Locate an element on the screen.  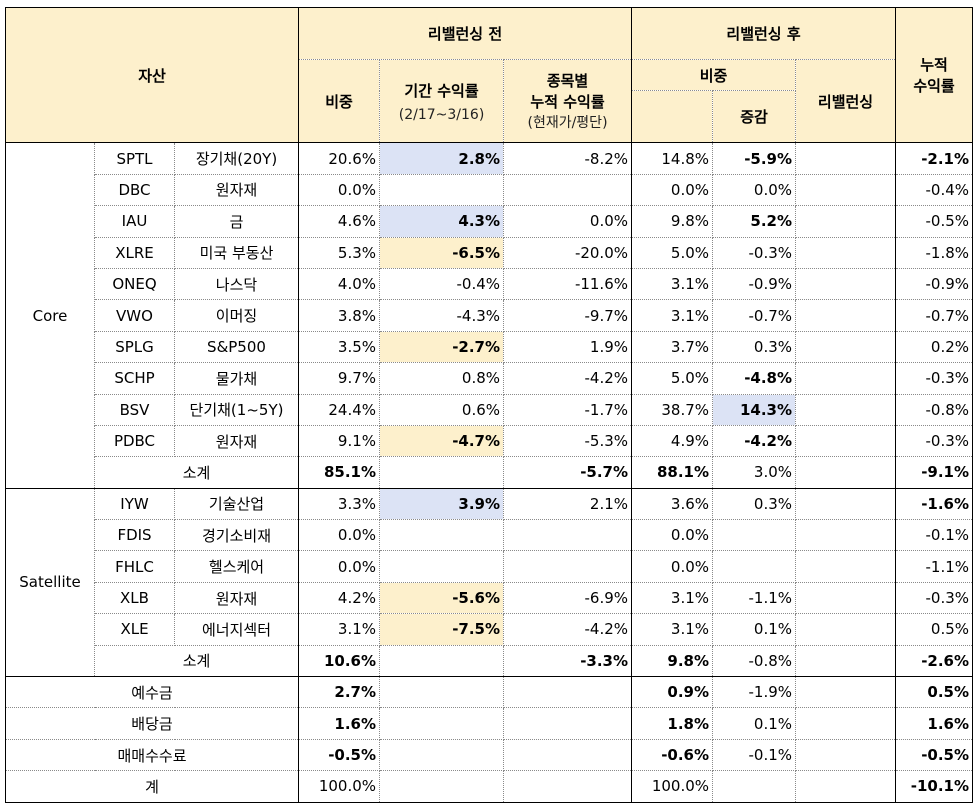
header-change: 증감 is located at coordinates (754, 117).